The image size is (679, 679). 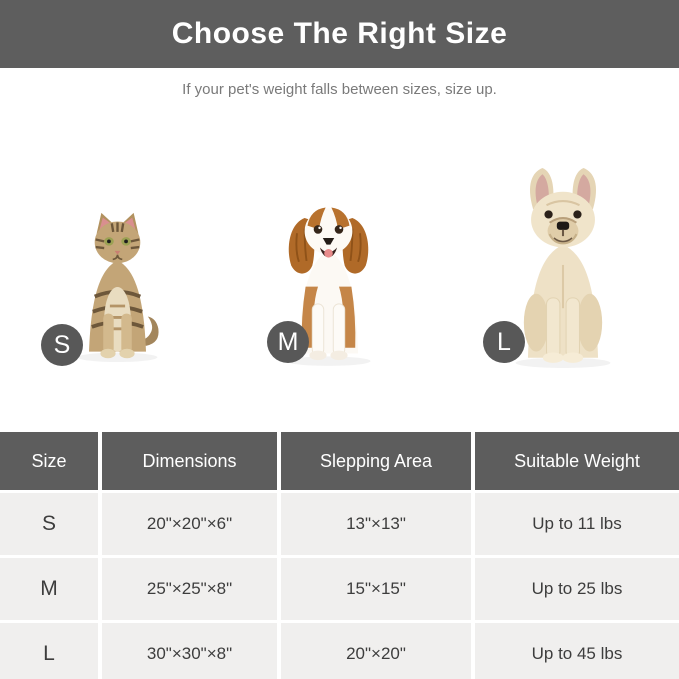 What do you see at coordinates (62, 345) in the screenshot?
I see `size-badge-s: S` at bounding box center [62, 345].